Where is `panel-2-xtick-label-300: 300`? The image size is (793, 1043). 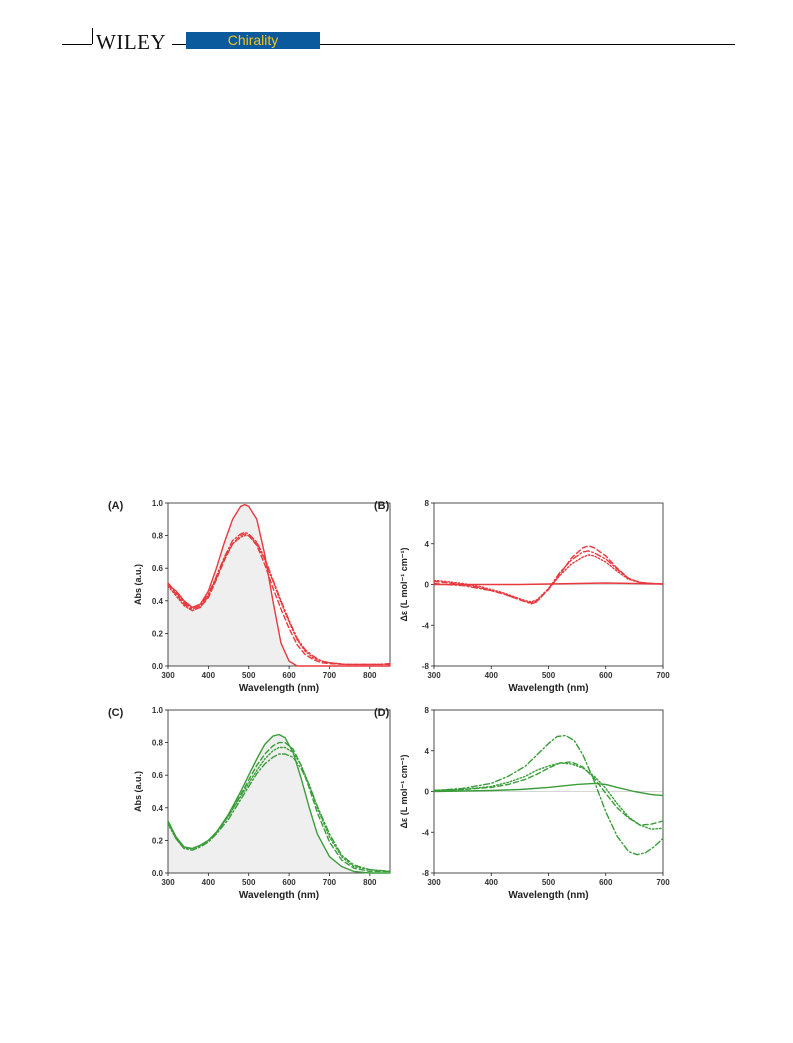
panel-2-xtick-label-300: 300 is located at coordinates (168, 882).